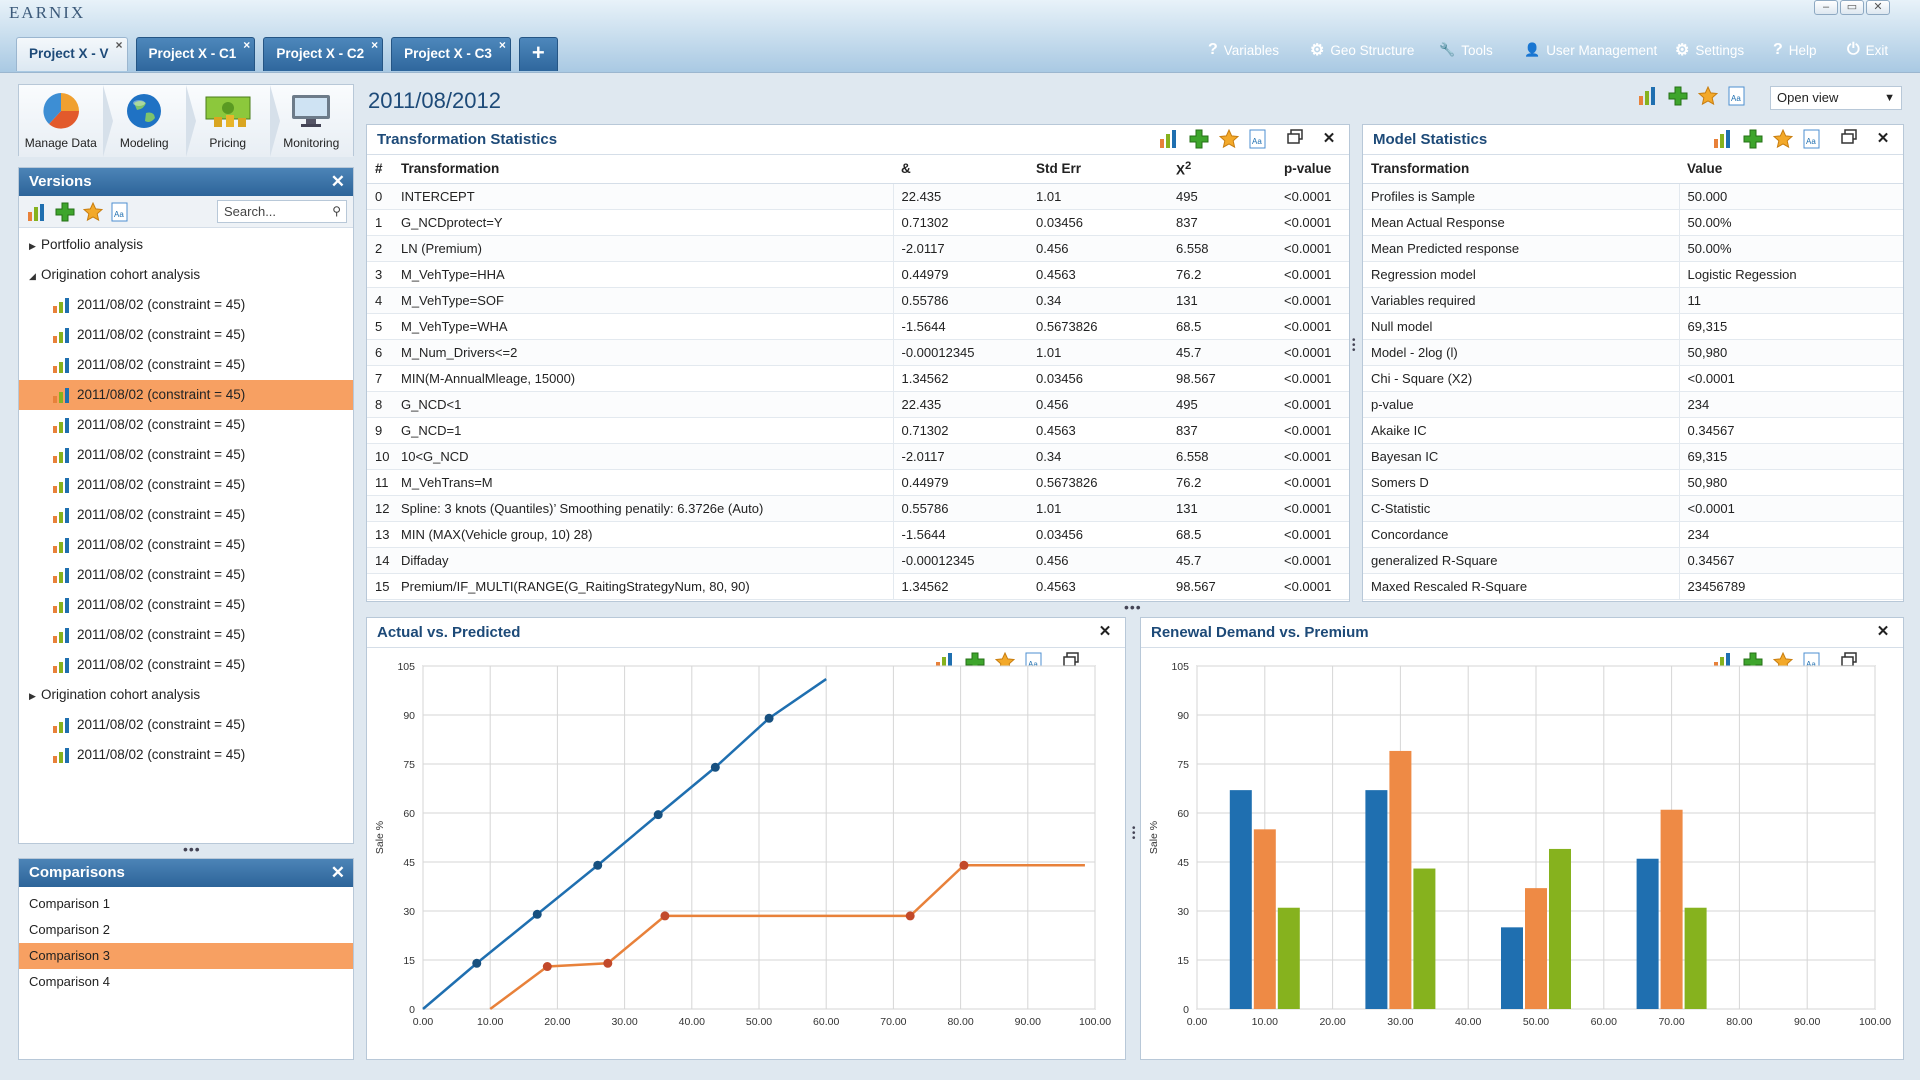 This screenshot has height=1080, width=1920. I want to click on tree-group: ▶ Origination cohort analysis, so click(186, 695).